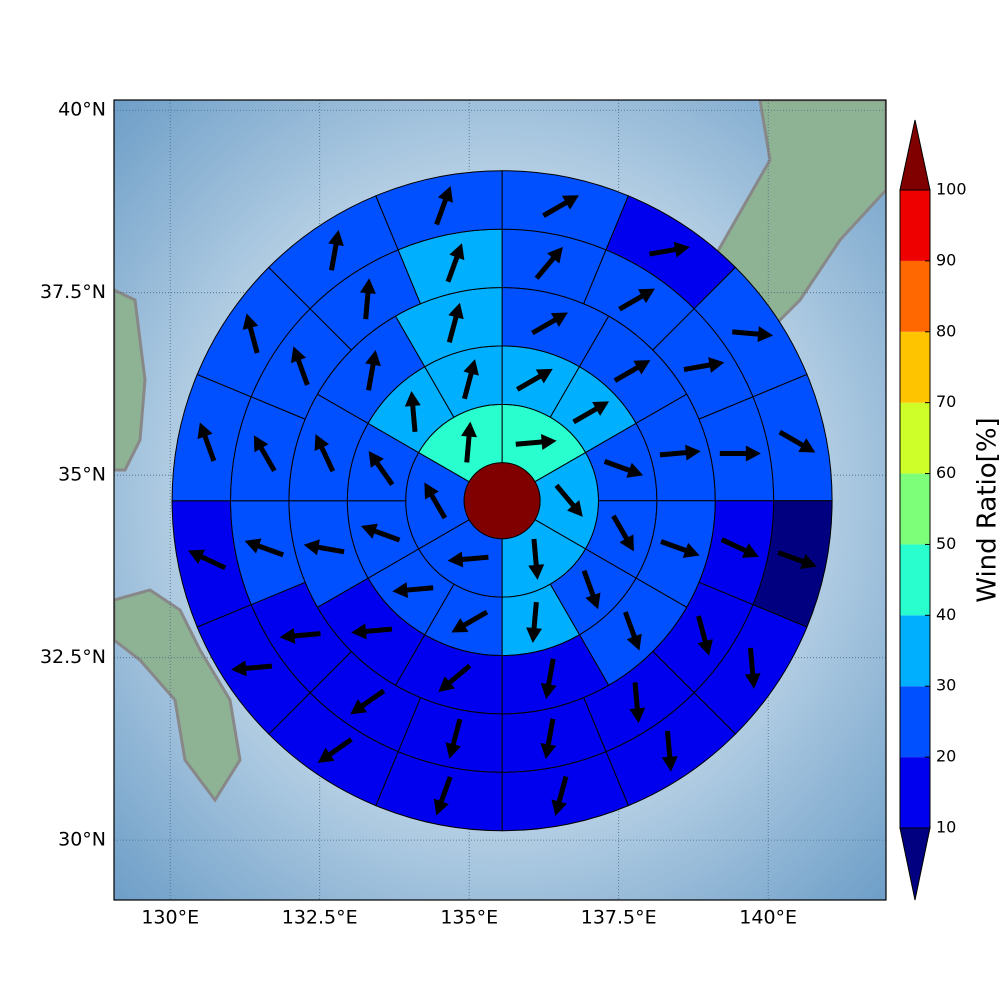  I want to click on y-tick-label: 32.5°N, so click(73, 657).